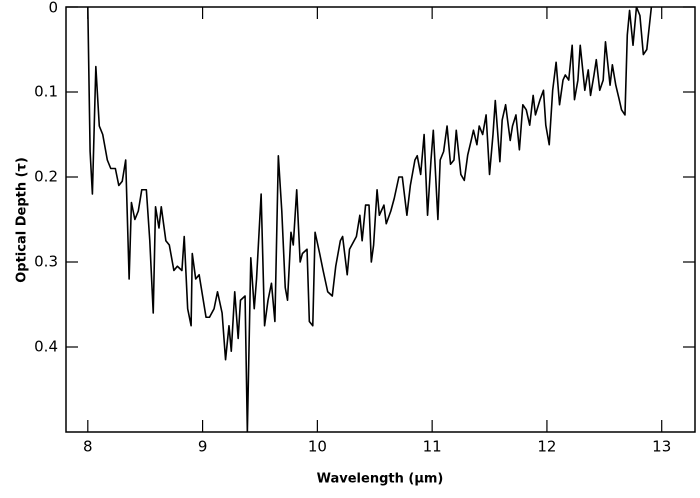 The height and width of the screenshot is (498, 700). I want to click on y-axis-label: Optical Depth (τ), so click(22, 220).